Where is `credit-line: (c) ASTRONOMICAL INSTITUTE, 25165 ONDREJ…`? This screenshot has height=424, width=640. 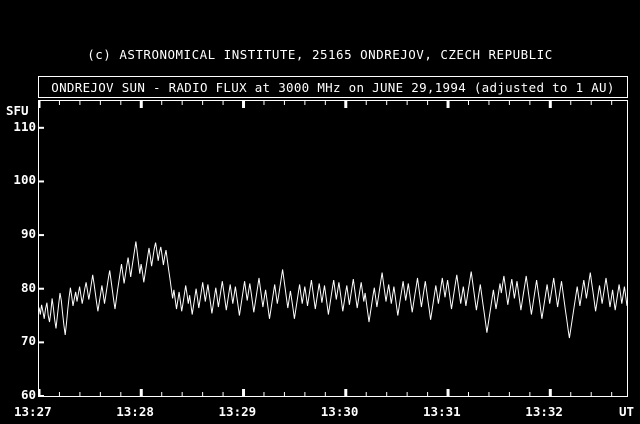 credit-line: (c) ASTRONOMICAL INSTITUTE, 25165 ONDREJ… is located at coordinates (320, 54).